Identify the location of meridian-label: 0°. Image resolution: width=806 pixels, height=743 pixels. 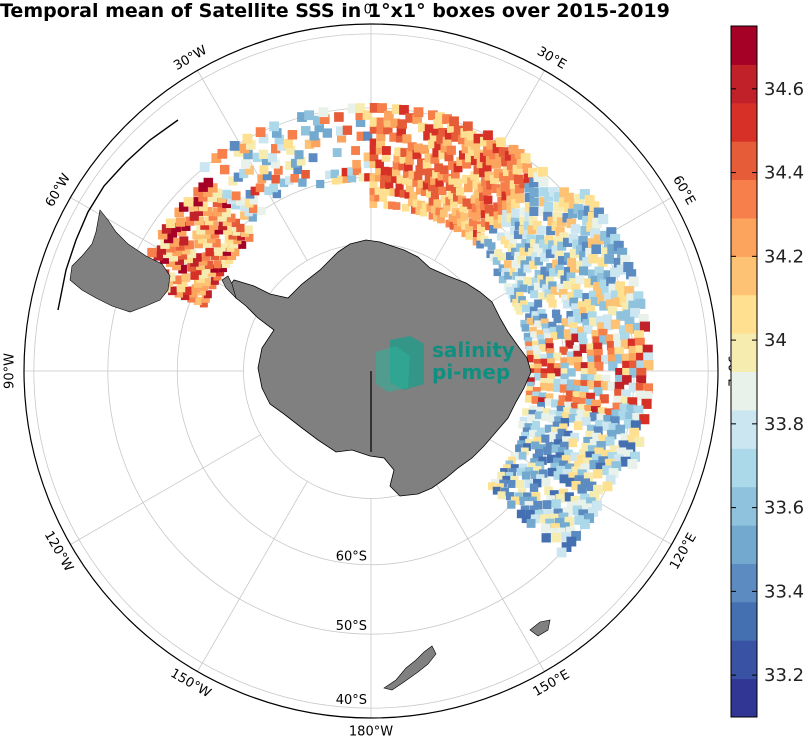
(371, 10).